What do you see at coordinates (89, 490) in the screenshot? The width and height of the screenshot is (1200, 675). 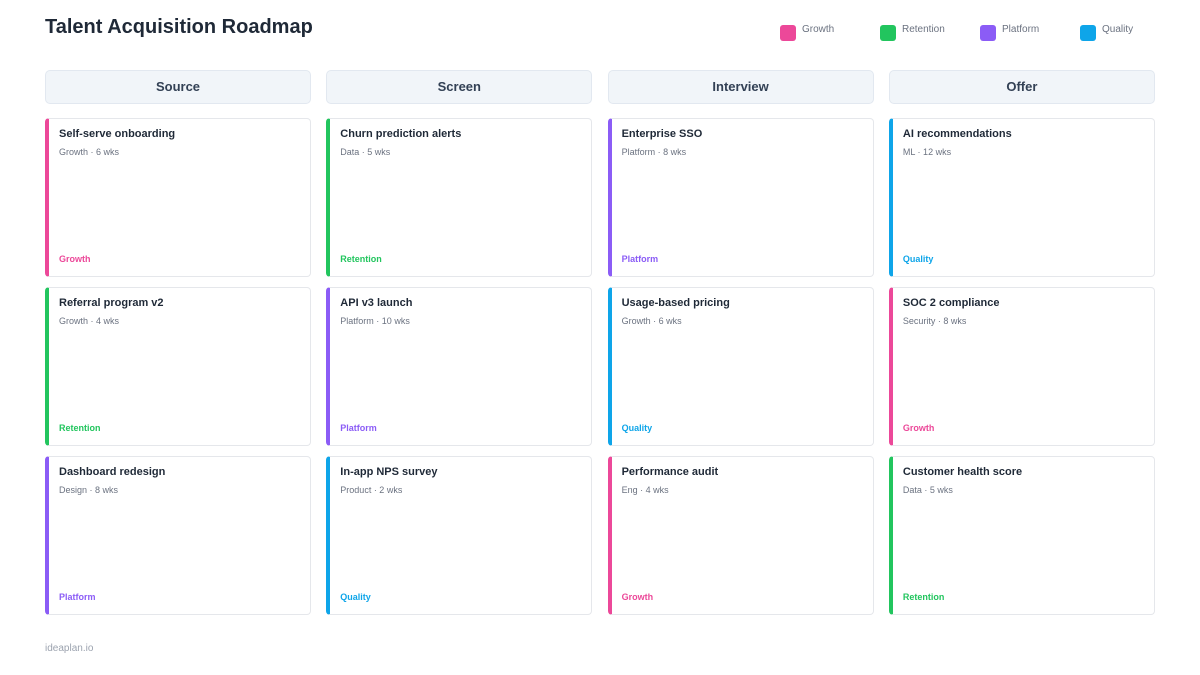 I see `card-meta: Design · 8 wks` at bounding box center [89, 490].